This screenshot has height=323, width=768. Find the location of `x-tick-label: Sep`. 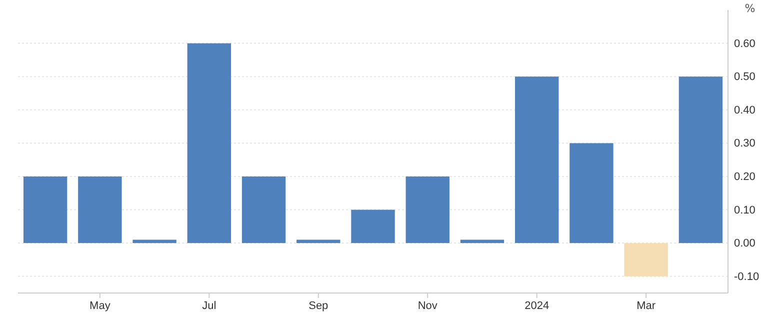

x-tick-label: Sep is located at coordinates (318, 306).